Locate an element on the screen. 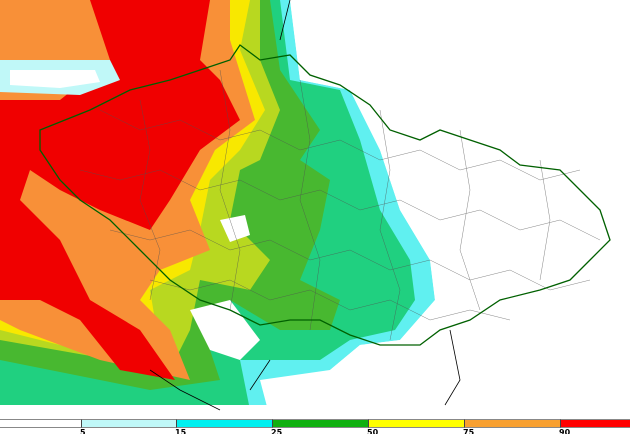 The height and width of the screenshot is (434, 630). legend-label: 5 is located at coordinates (83, 431).